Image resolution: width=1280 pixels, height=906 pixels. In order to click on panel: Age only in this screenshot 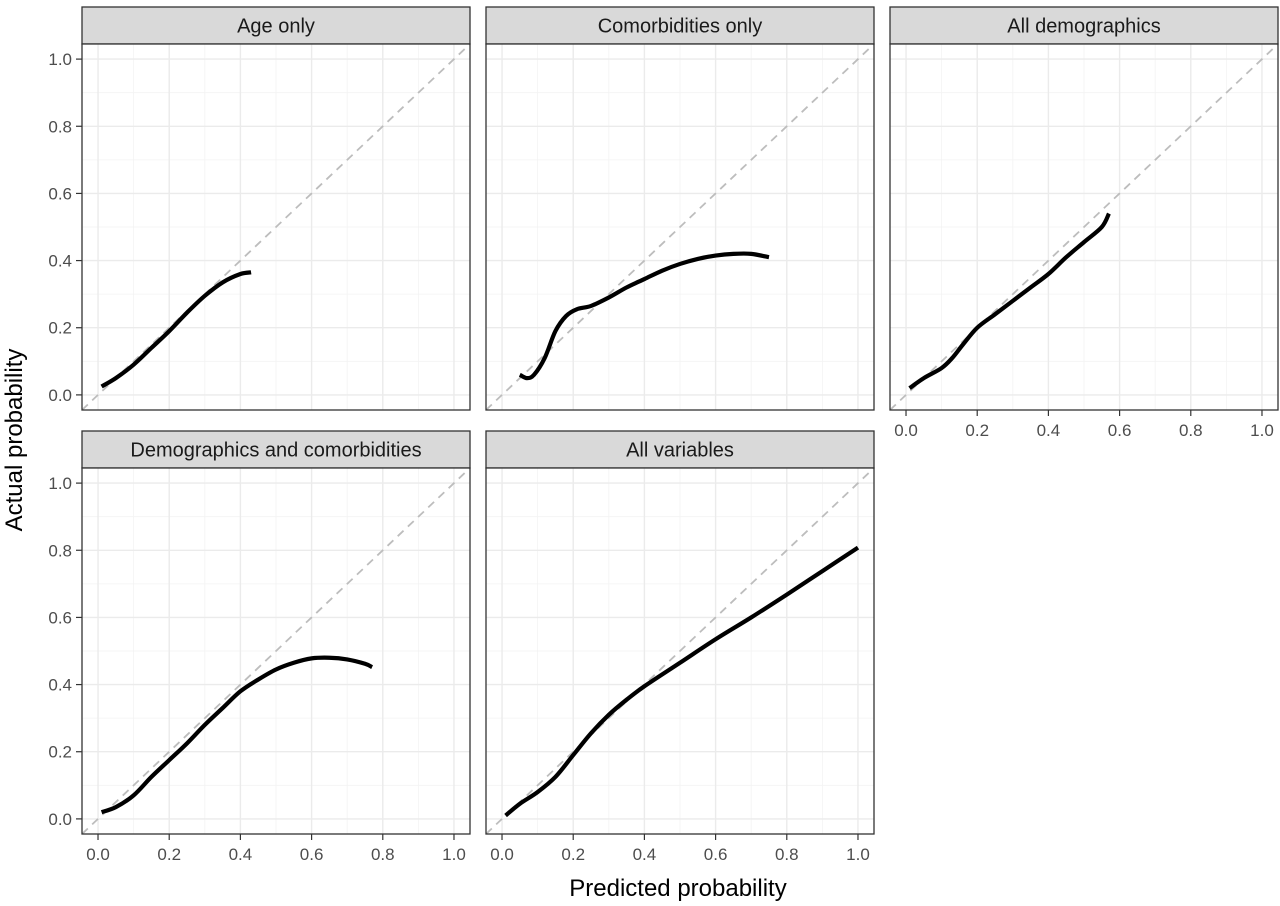, I will do `click(276, 208)`.